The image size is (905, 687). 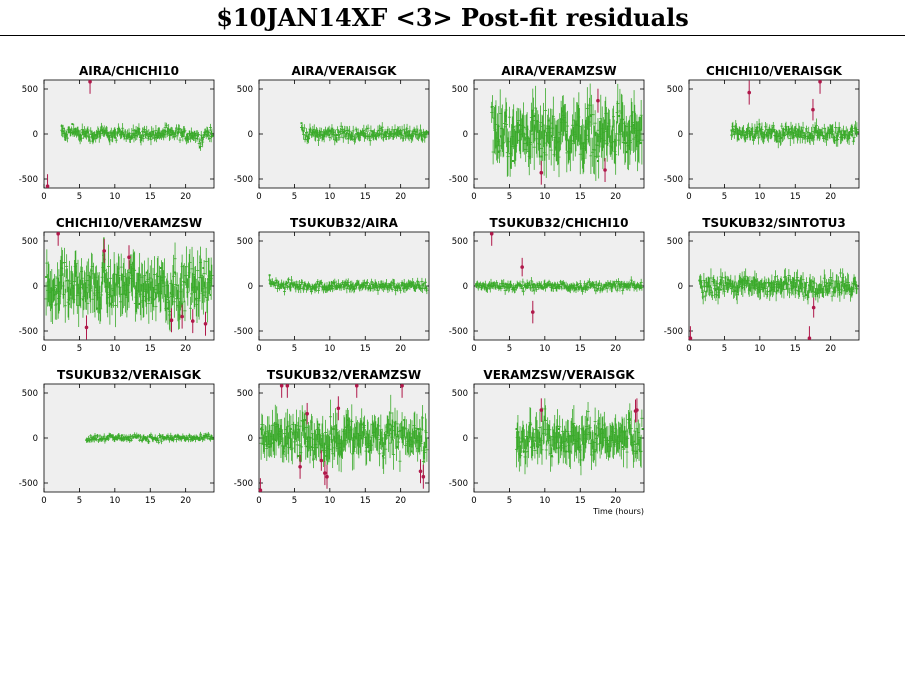 I want to click on panel-title: AIRA/VERAMZSW, so click(x=558, y=71).